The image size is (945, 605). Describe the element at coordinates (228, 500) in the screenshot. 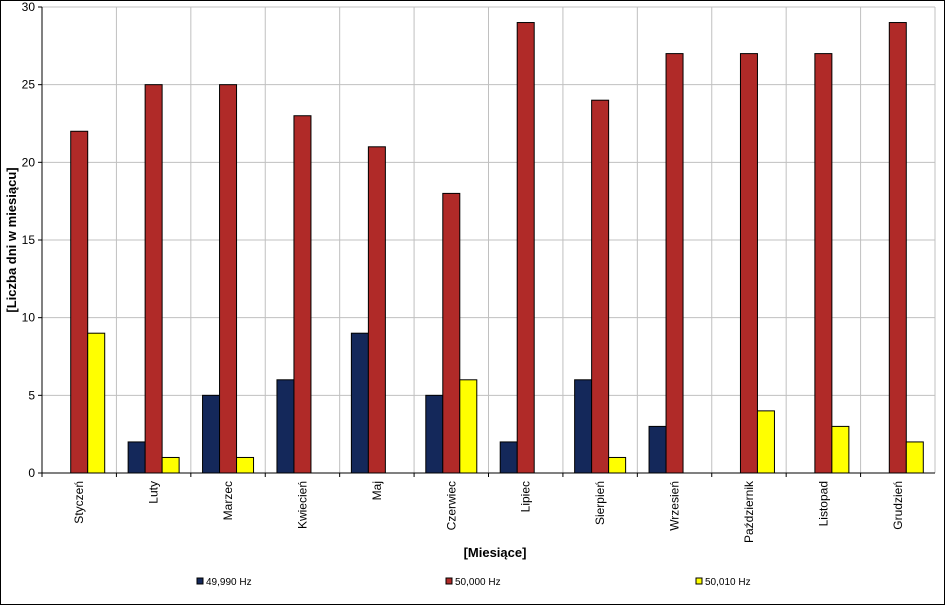

I see `x-tick-label: Marzec` at that location.